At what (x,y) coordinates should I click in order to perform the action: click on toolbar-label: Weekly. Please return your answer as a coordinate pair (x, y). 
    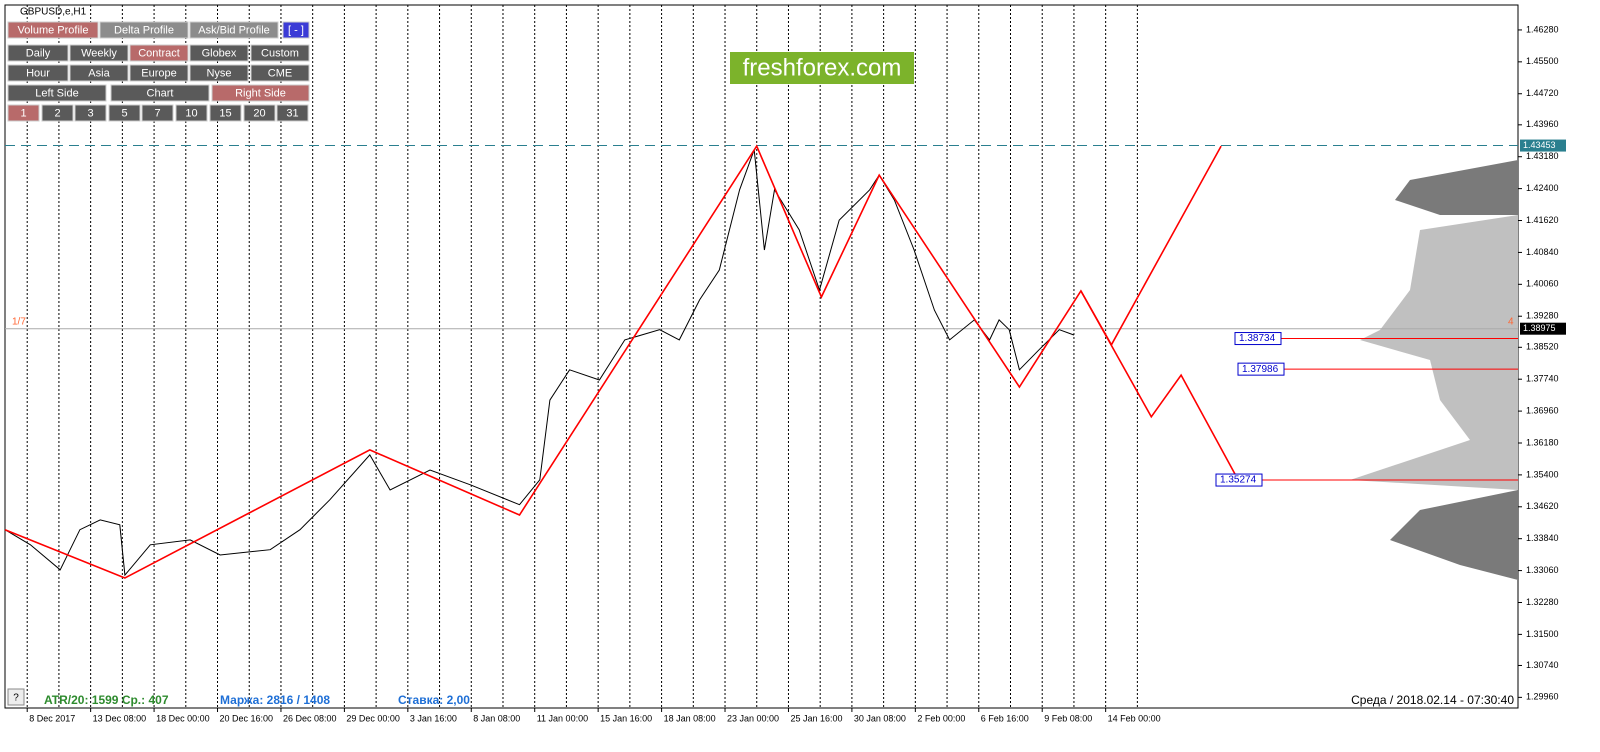
    Looking at the image, I should click on (99, 53).